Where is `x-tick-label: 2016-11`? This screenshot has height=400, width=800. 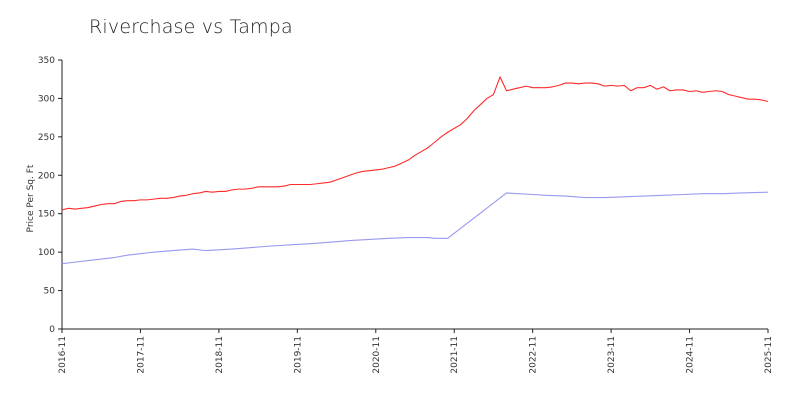
x-tick-label: 2016-11 is located at coordinates (63, 355).